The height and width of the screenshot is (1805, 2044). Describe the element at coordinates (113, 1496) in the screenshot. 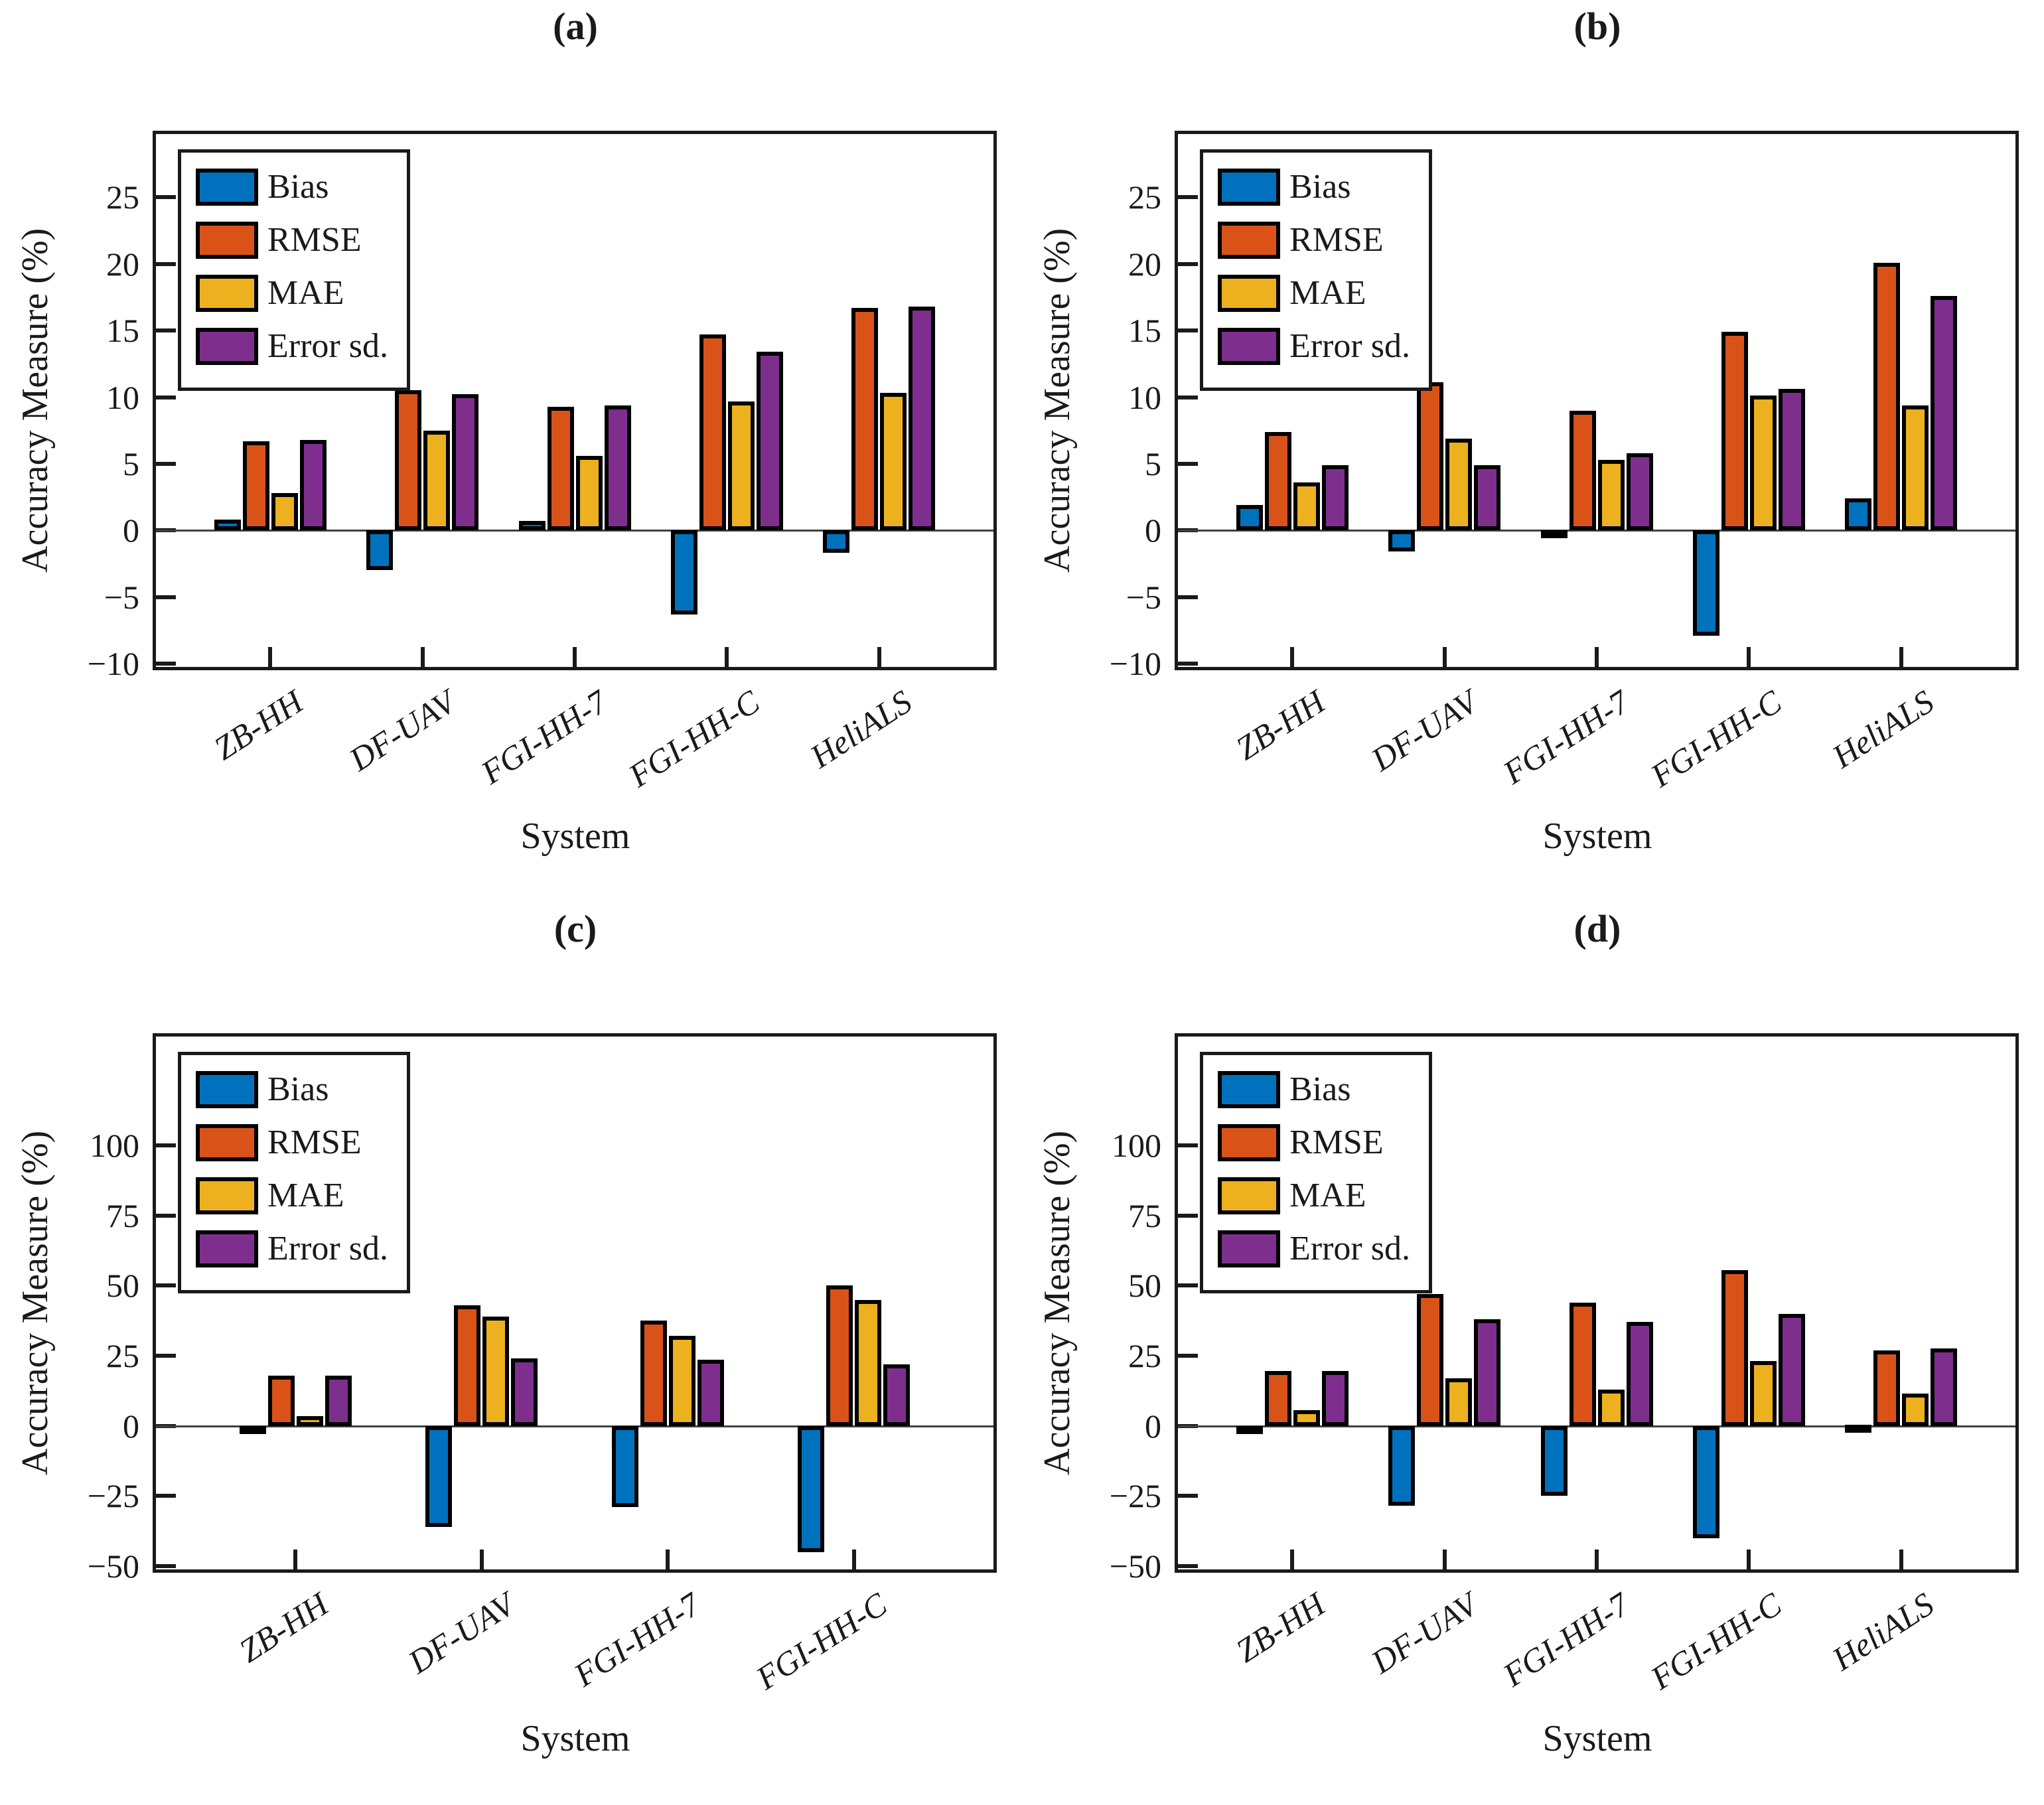

I see `y-tick-label: −25` at that location.